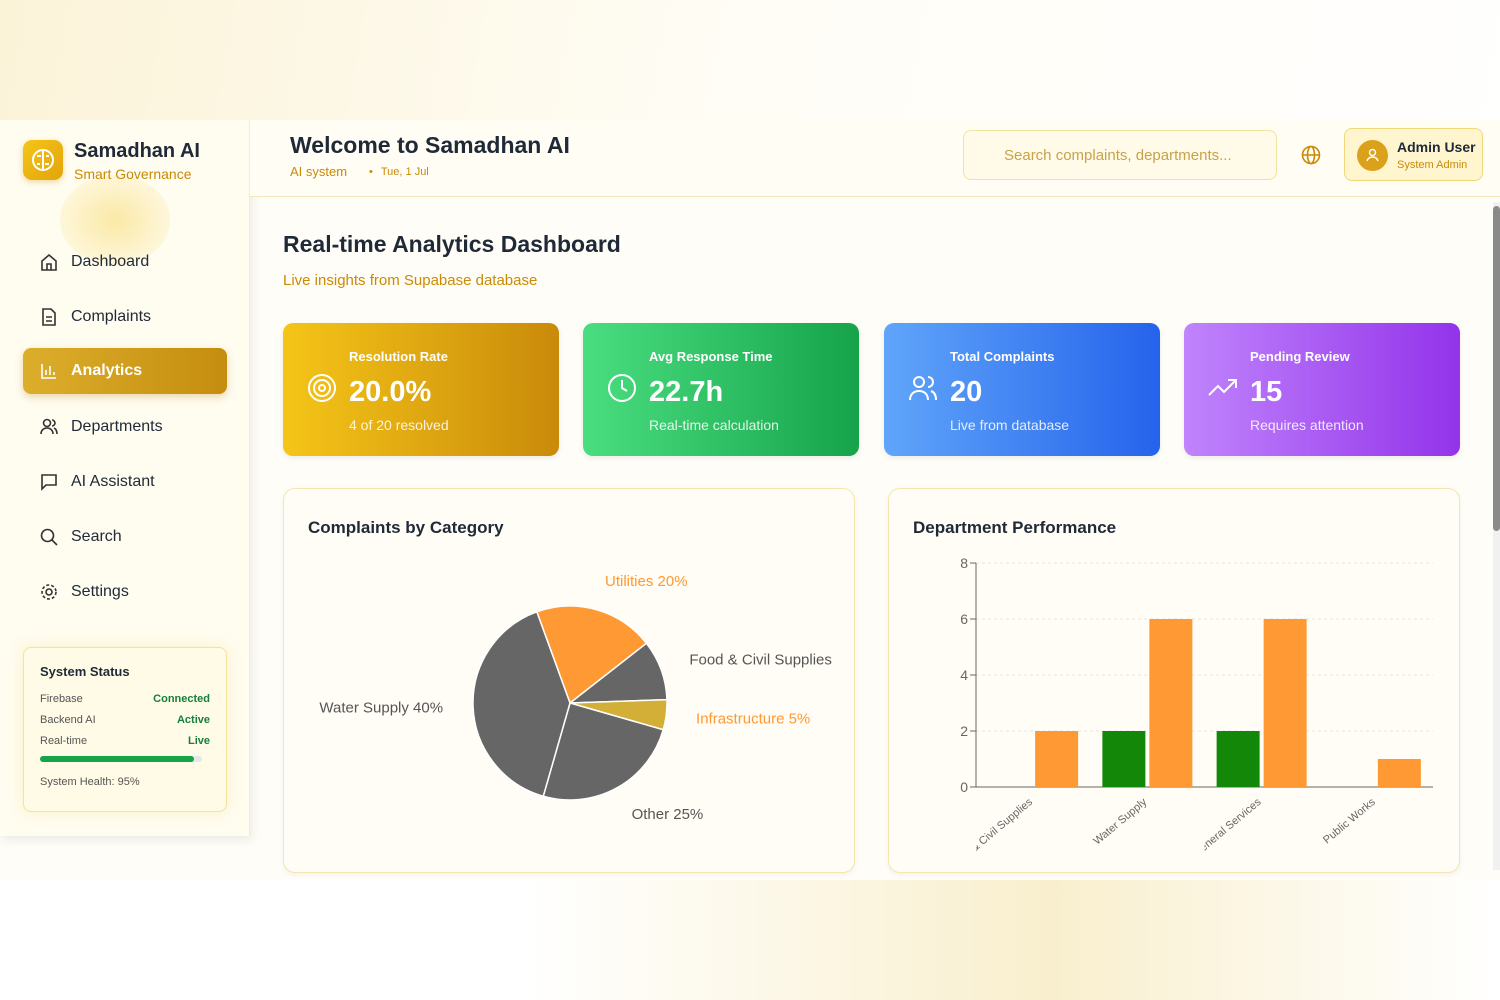 This screenshot has width=1500, height=1000. I want to click on nav-item: Complaints, so click(125, 317).